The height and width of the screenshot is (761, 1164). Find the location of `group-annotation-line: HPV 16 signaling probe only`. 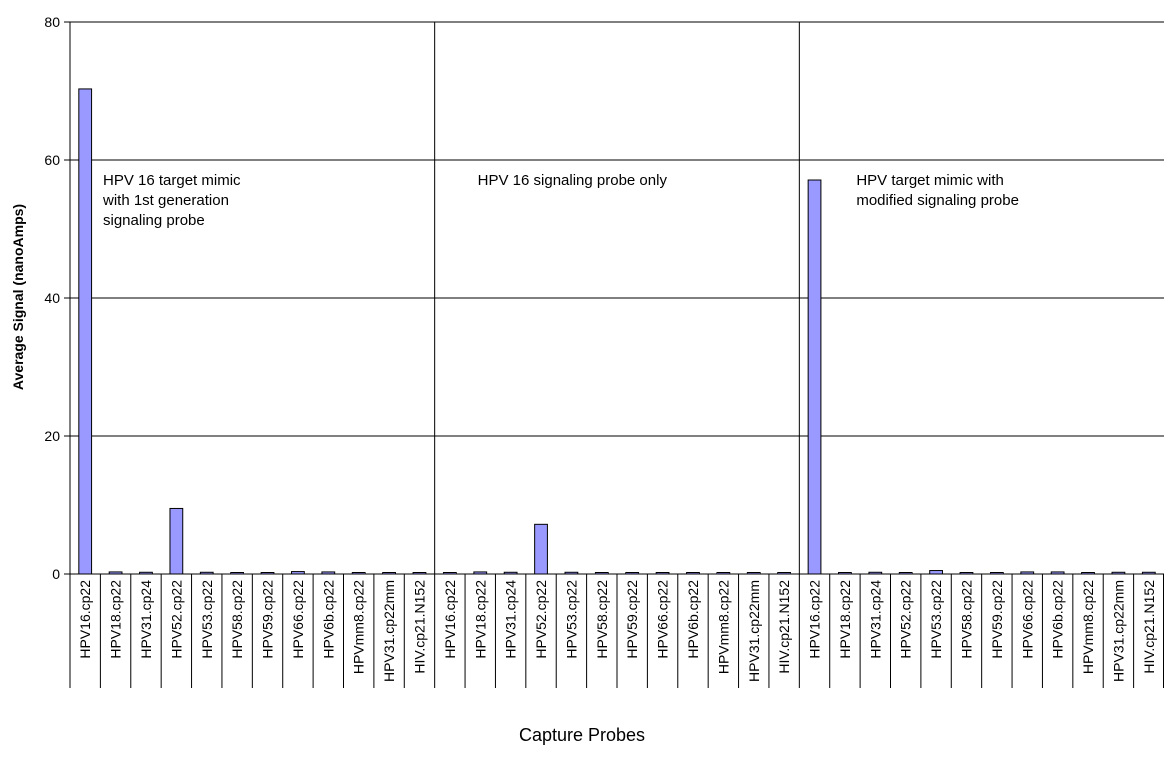

group-annotation-line: HPV 16 signaling probe only is located at coordinates (573, 180).